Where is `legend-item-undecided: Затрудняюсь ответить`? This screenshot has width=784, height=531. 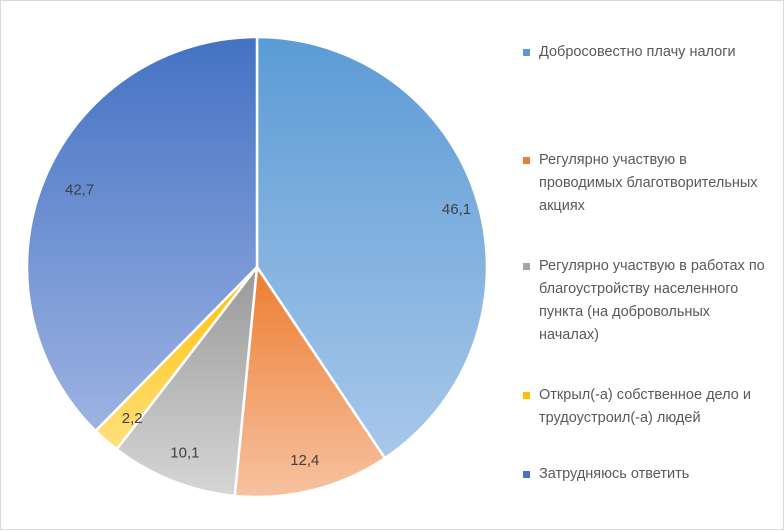 legend-item-undecided: Затрудняюсь ответить is located at coordinates (648, 474).